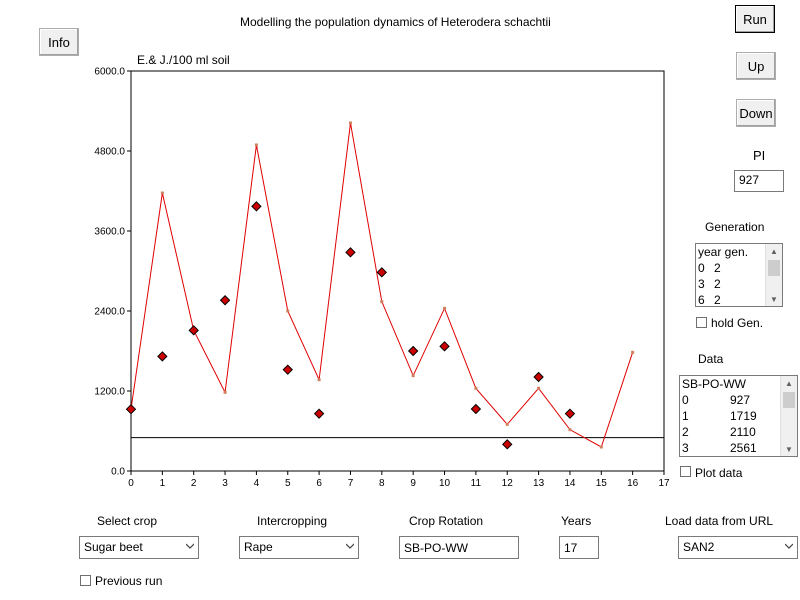 This screenshot has width=800, height=600. I want to click on y-axis-label: E.& J./100 ml soil, so click(183, 60).